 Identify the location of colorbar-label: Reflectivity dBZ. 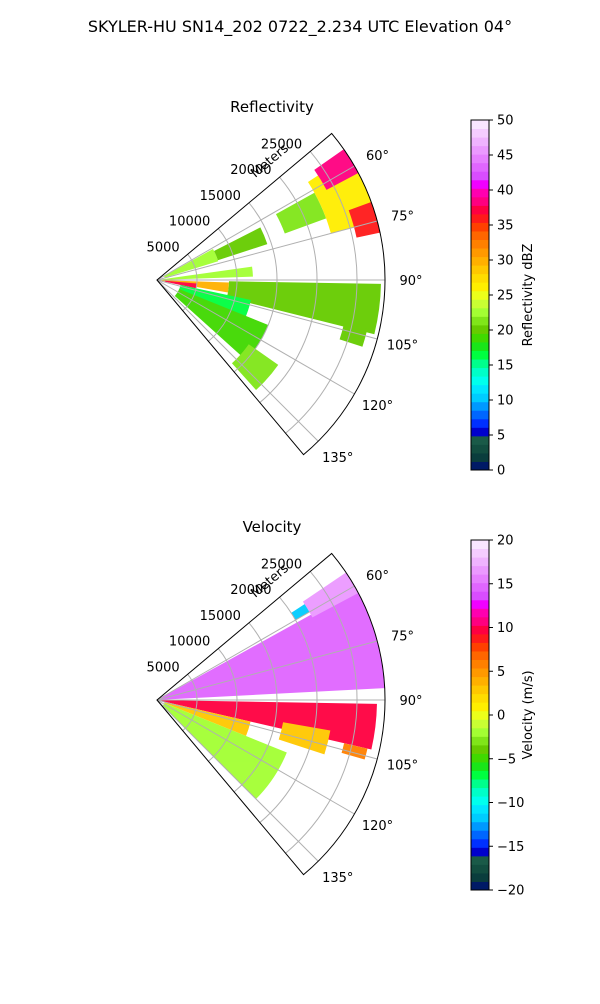
(528, 295).